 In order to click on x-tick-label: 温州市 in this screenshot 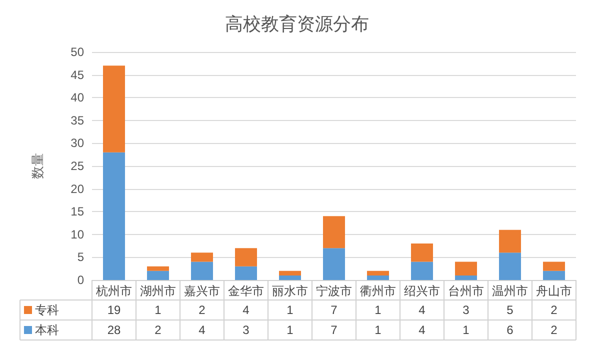, I will do `click(510, 291)`.